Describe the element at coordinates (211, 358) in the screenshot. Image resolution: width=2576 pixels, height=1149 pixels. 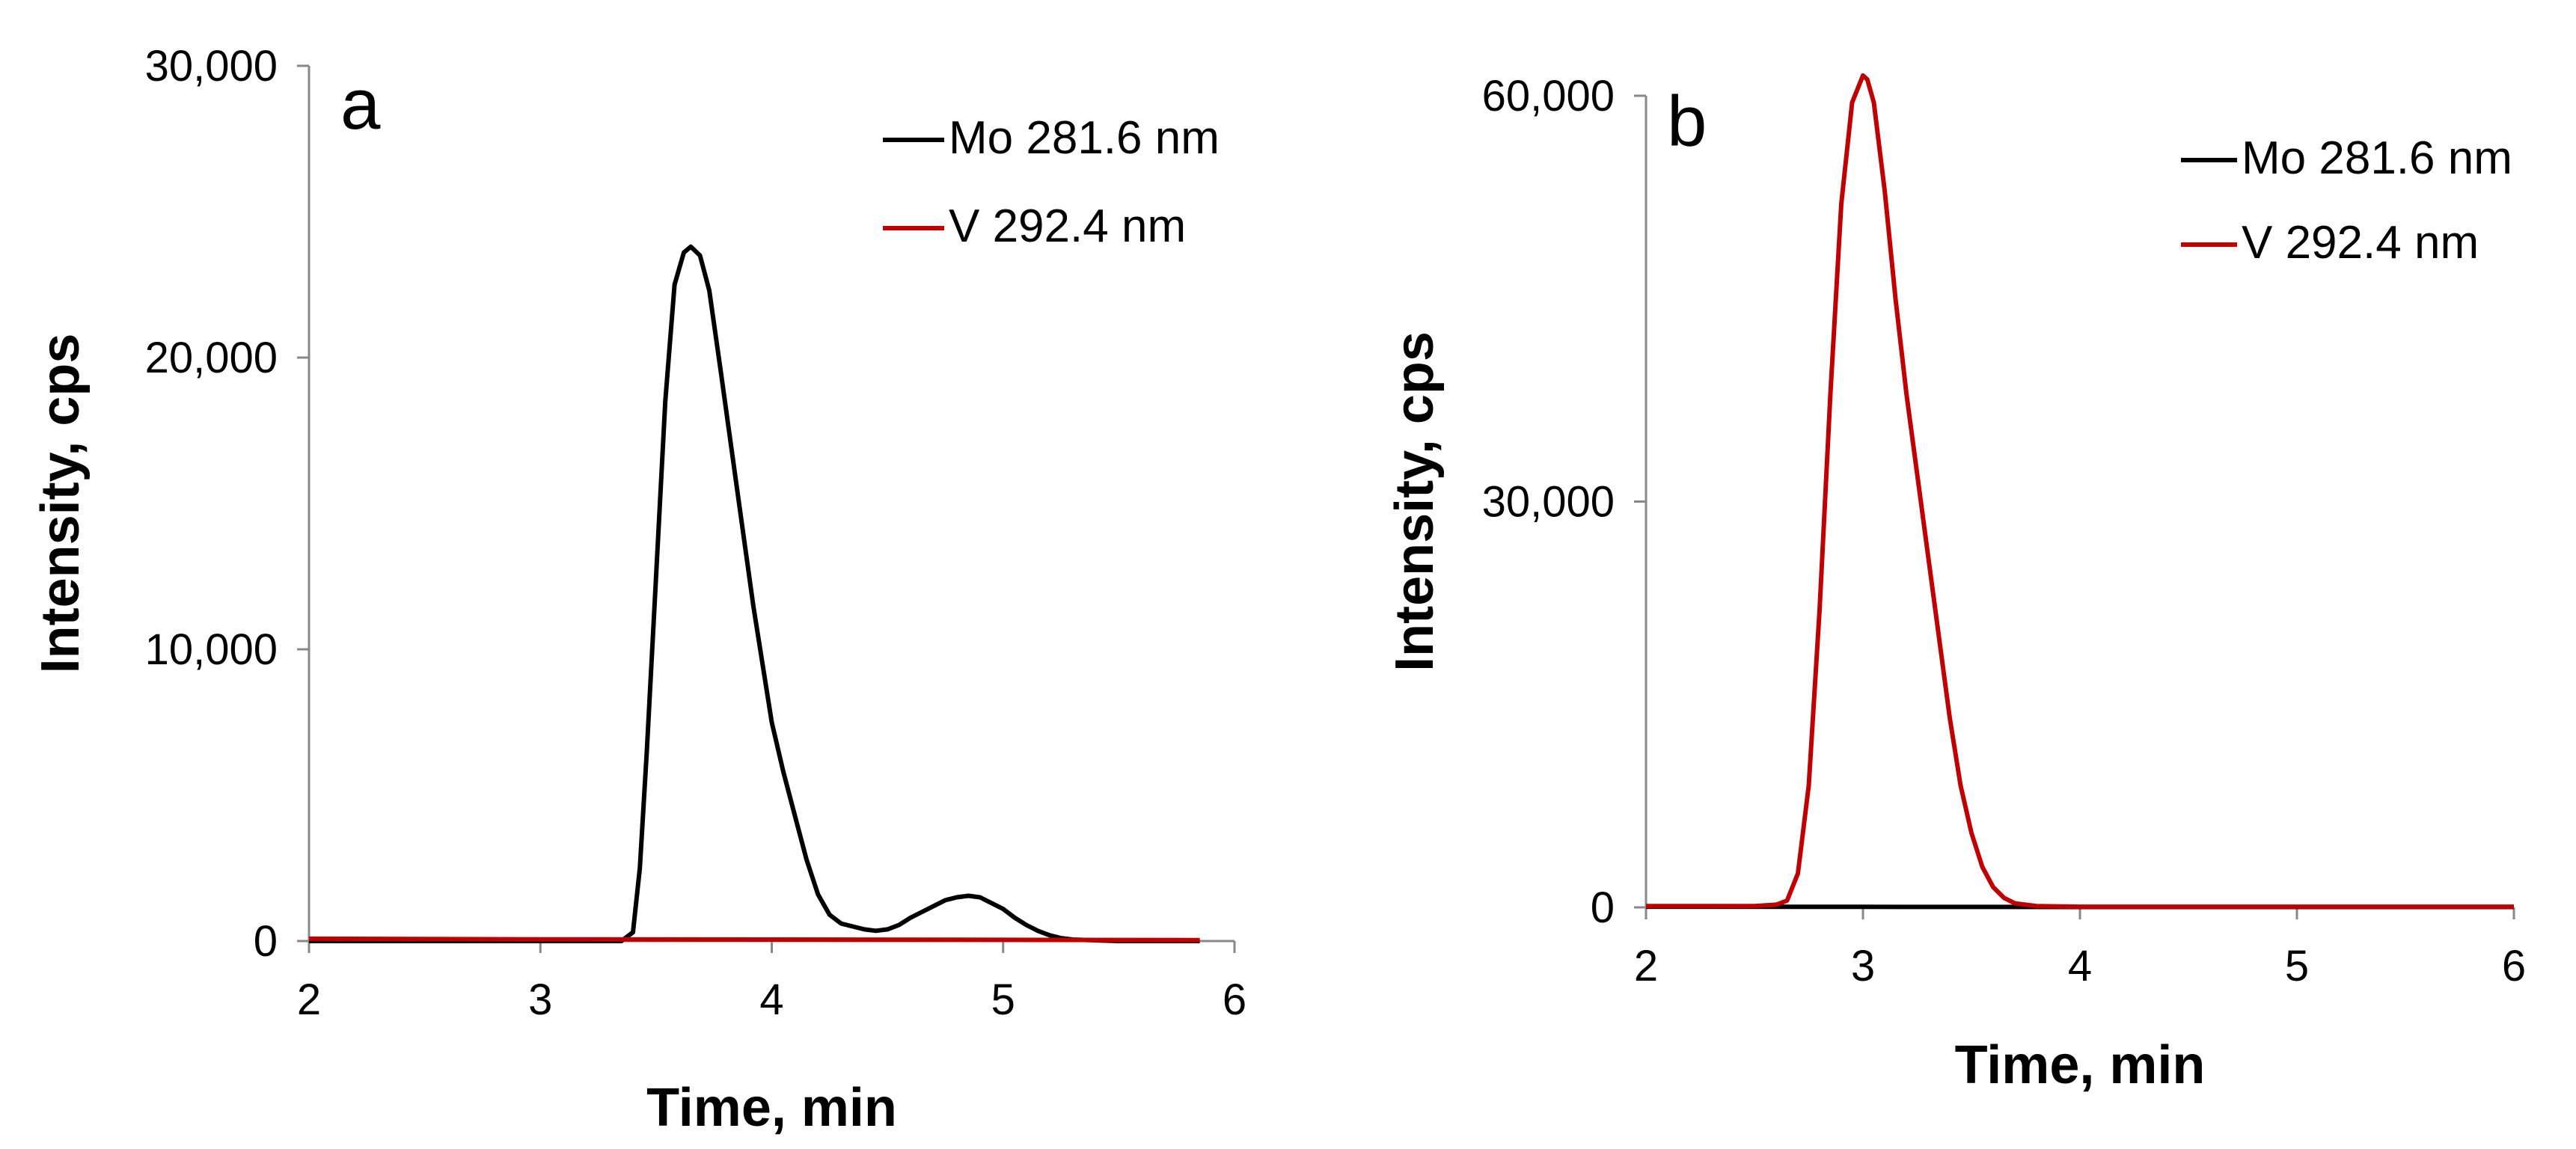
I see `y-tick-label: 20,000` at that location.